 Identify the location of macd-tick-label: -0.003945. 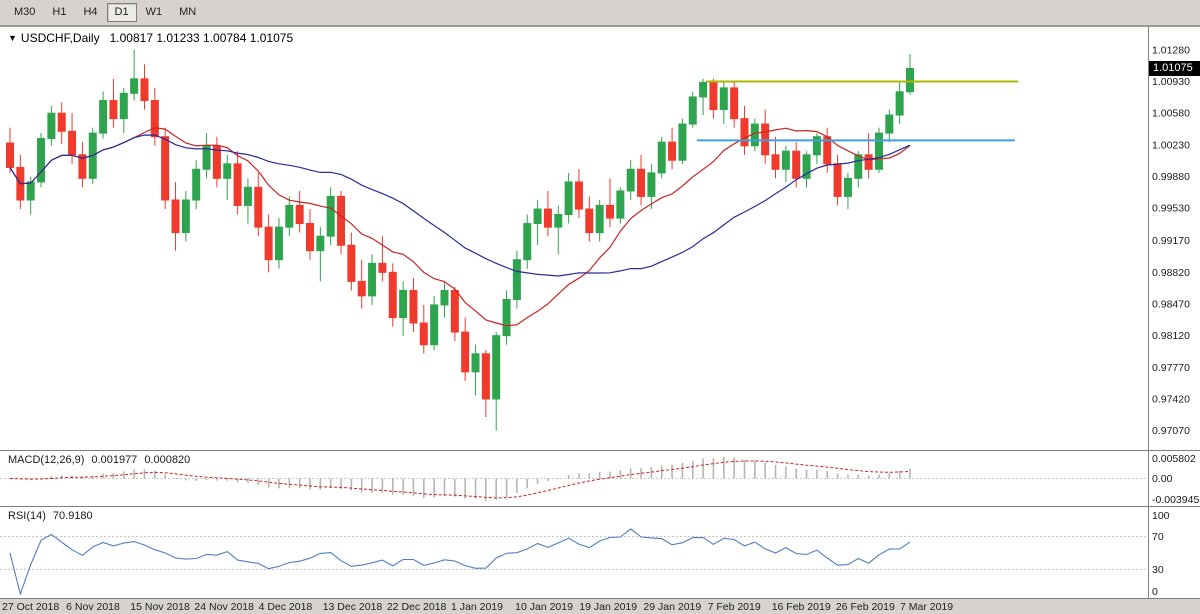
(1175, 500).